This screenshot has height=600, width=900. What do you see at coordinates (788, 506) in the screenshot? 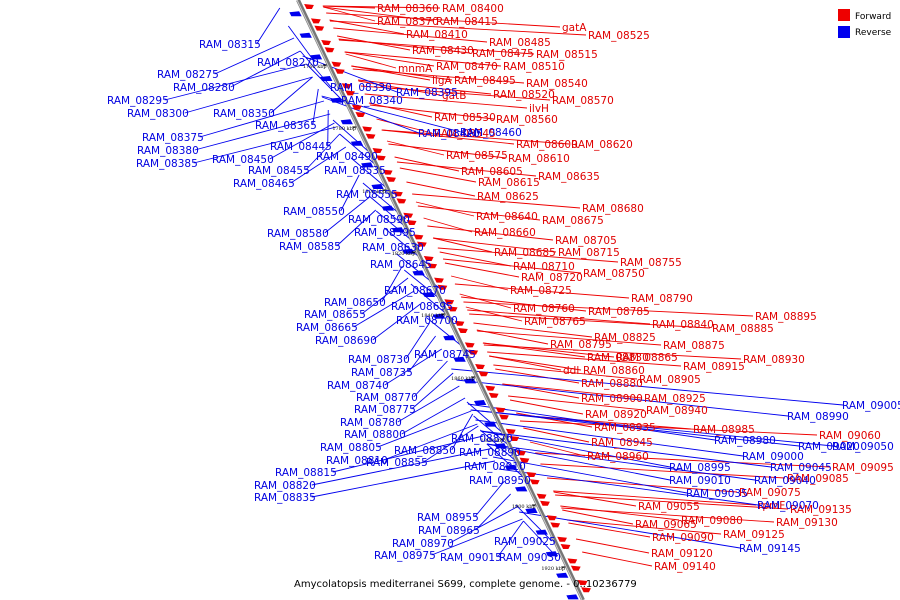
I see `reverse-gene-label: RAM_09070` at bounding box center [788, 506].